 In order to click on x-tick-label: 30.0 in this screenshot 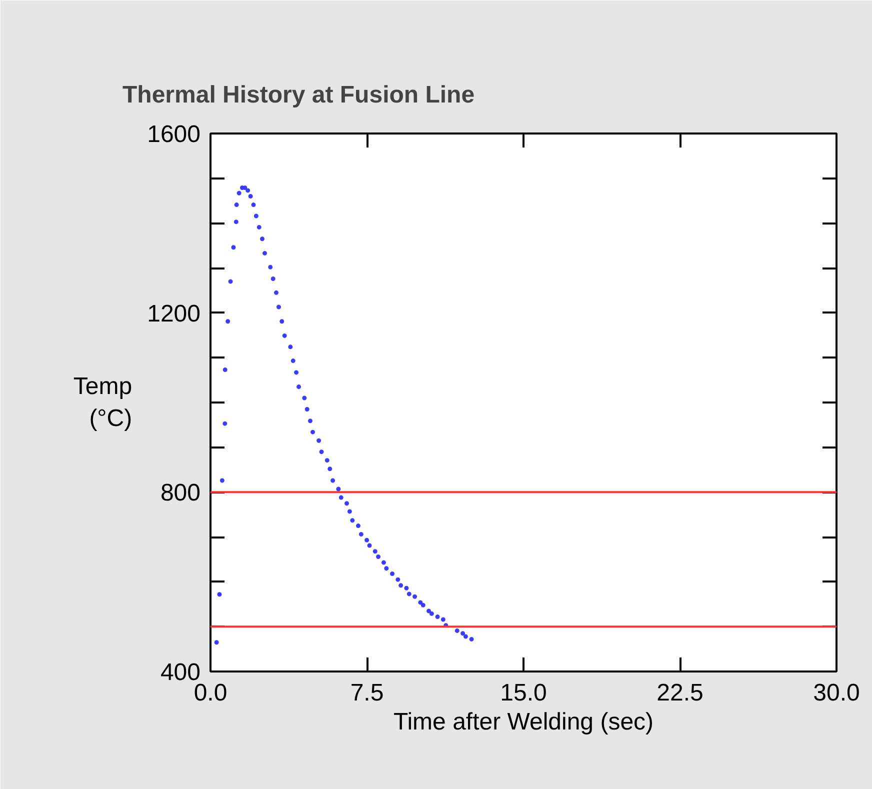, I will do `click(836, 693)`.